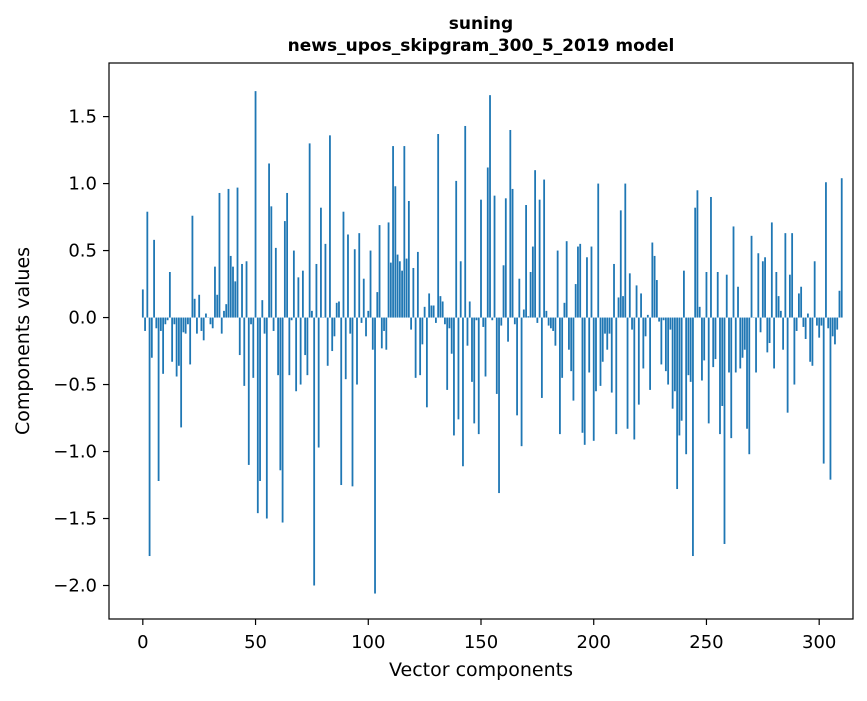 Image resolution: width=867 pixels, height=701 pixels. I want to click on x-tick-label: 50, so click(255, 642).